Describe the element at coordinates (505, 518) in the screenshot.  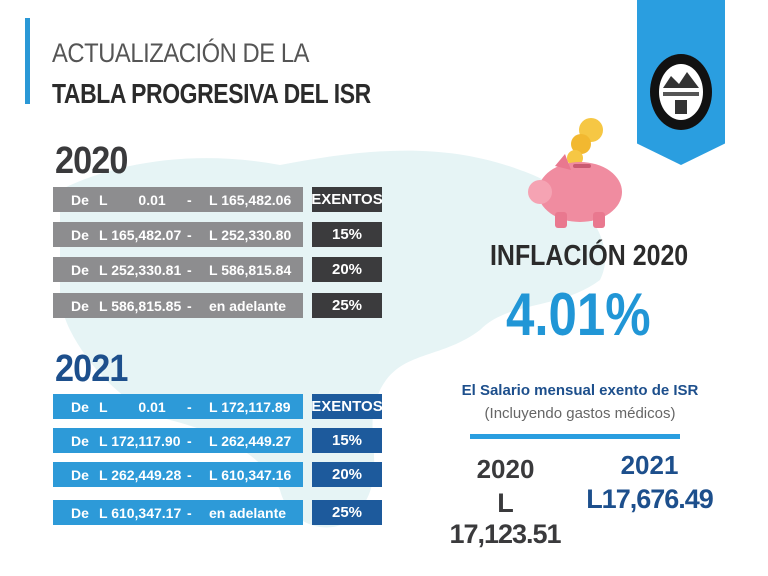
I see `salary-2020-amount: L 17,123.51` at that location.